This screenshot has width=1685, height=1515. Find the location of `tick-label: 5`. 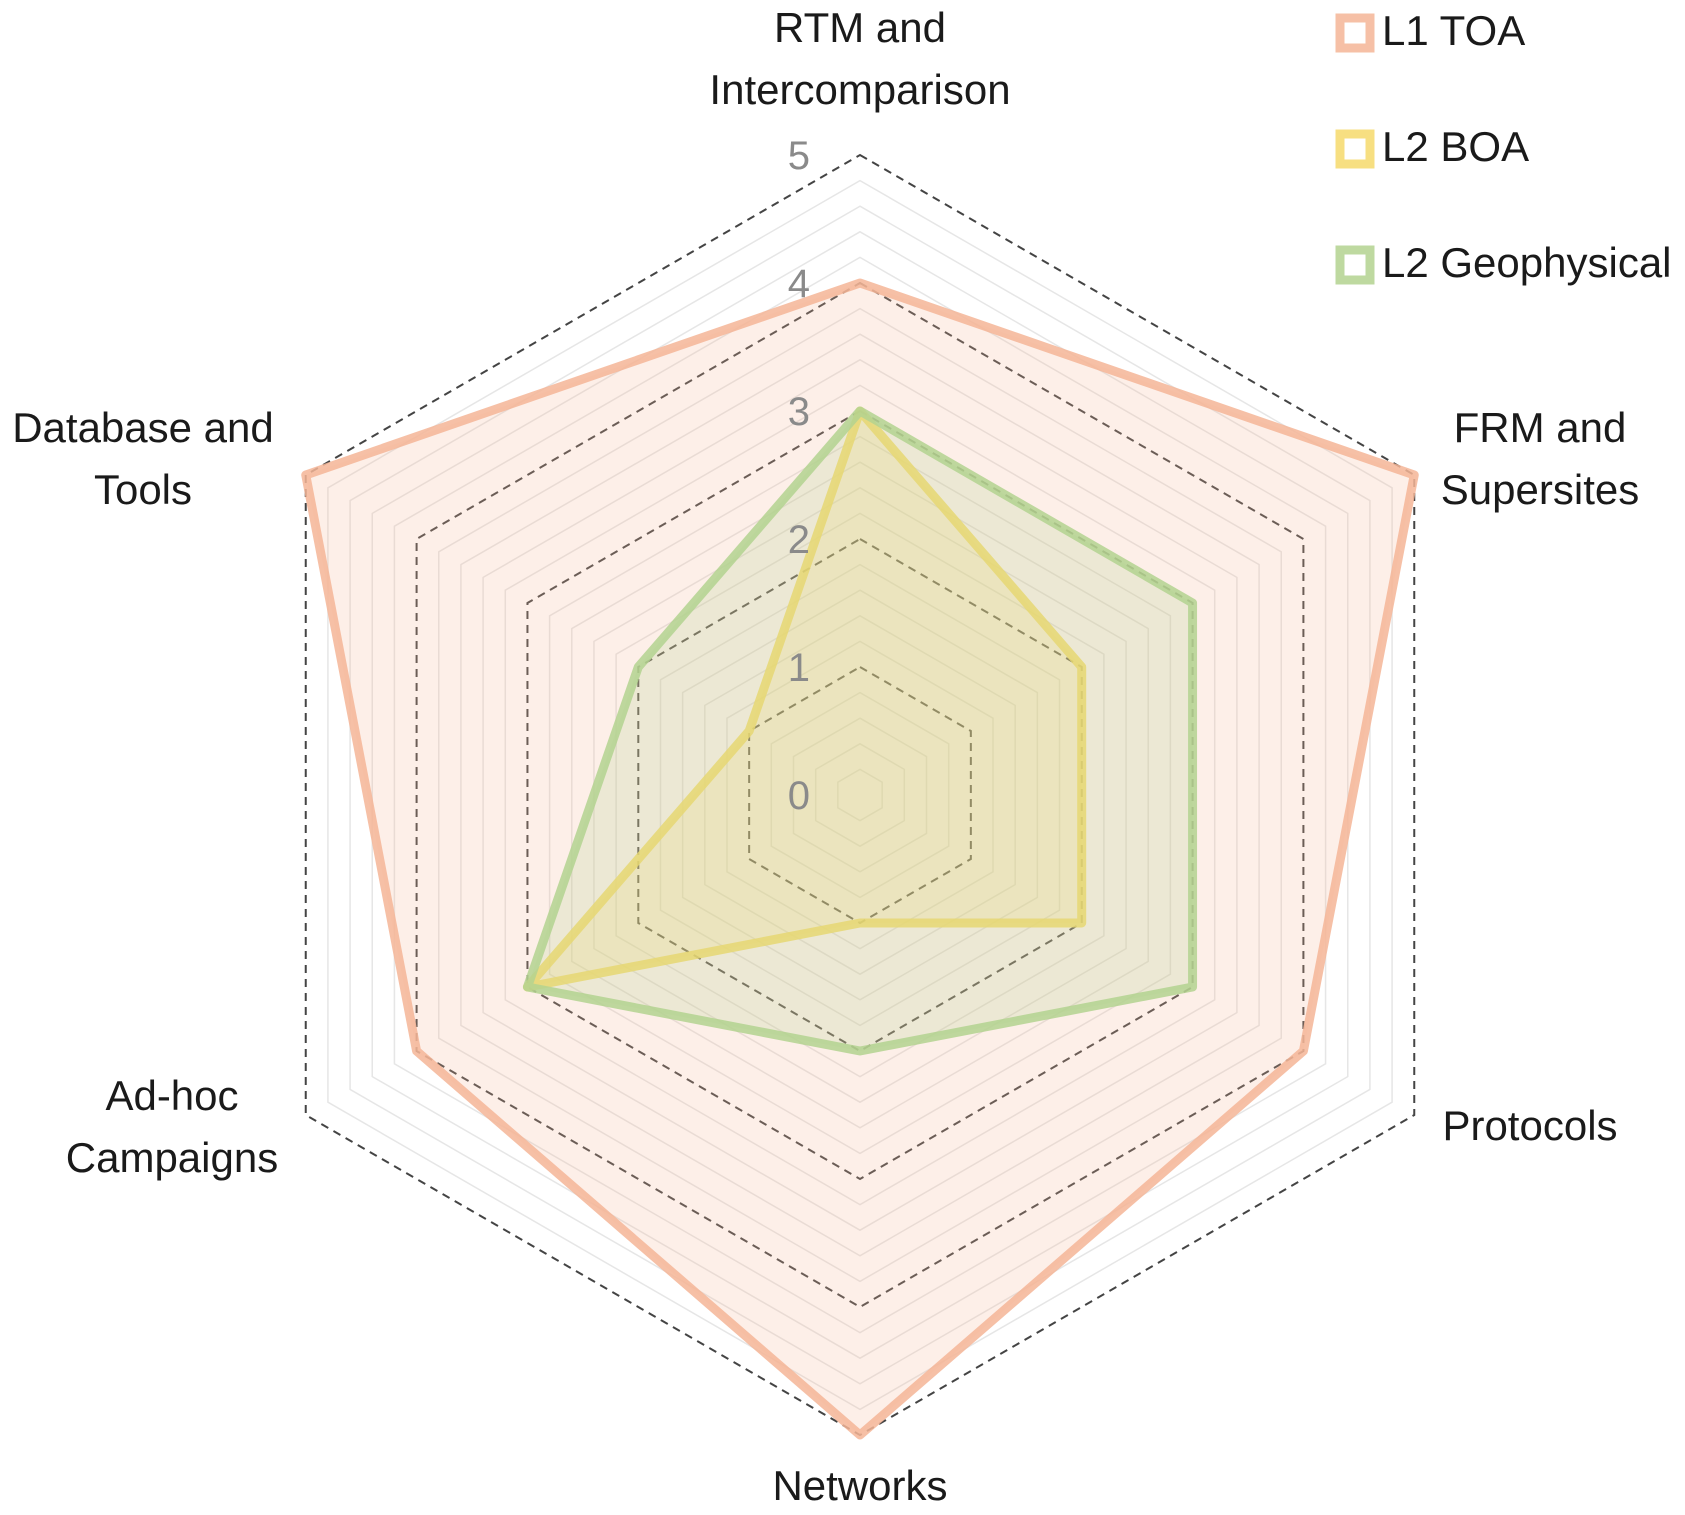

tick-label: 5 is located at coordinates (799, 156).